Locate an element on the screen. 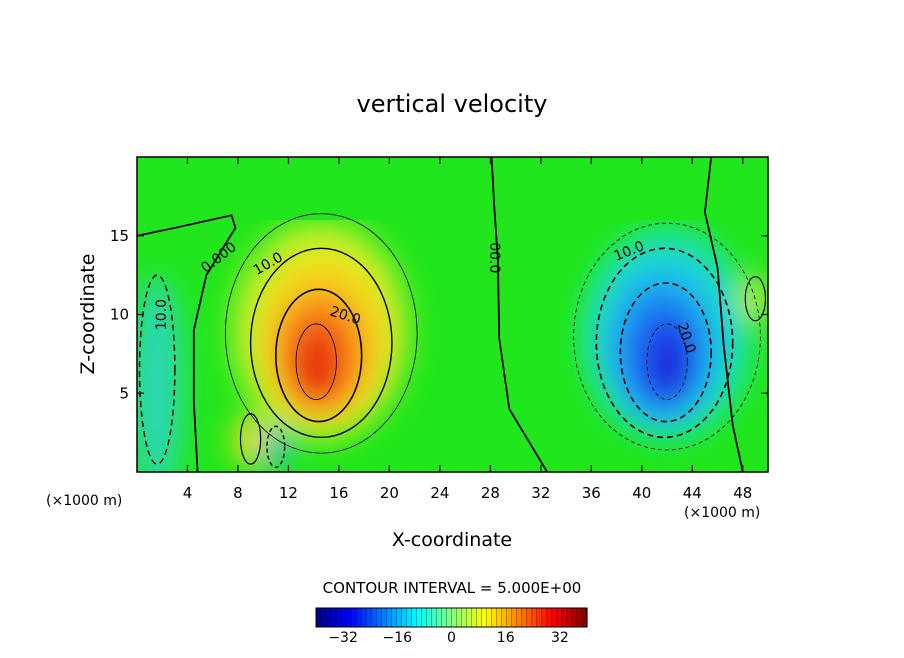  y-tick-label: 10 is located at coordinates (119, 315).